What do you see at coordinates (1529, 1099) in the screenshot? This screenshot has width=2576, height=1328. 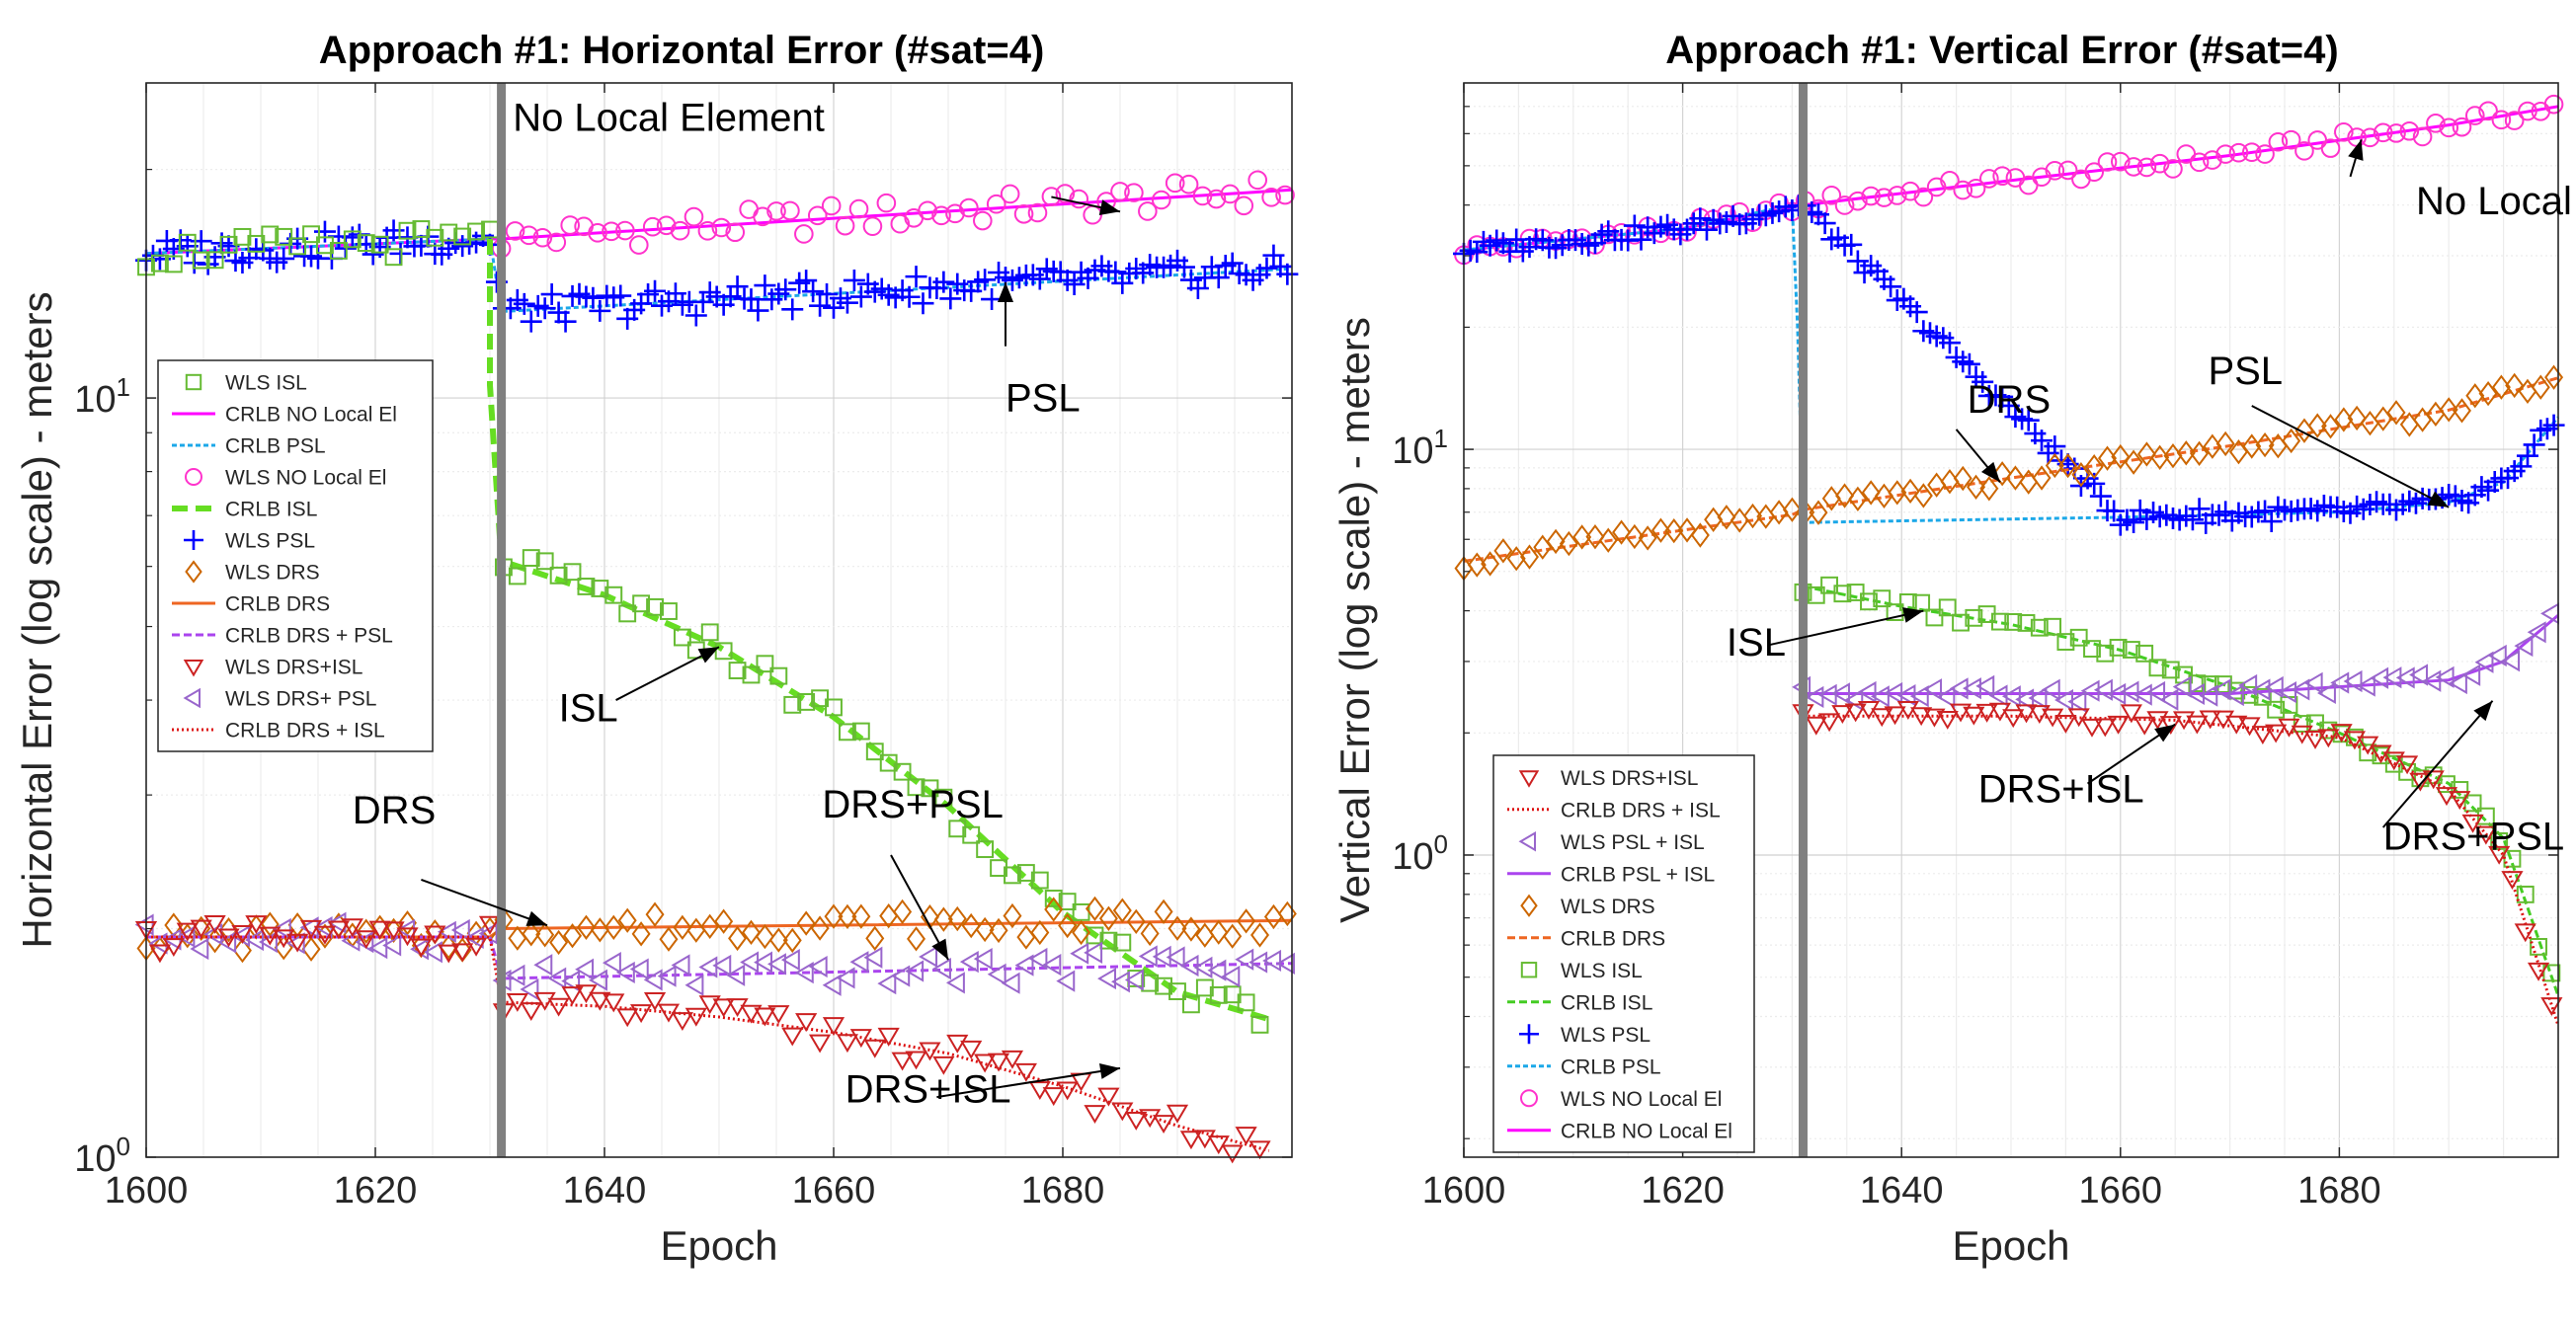 I see `legend-swatch-wls_nolocal` at bounding box center [1529, 1099].